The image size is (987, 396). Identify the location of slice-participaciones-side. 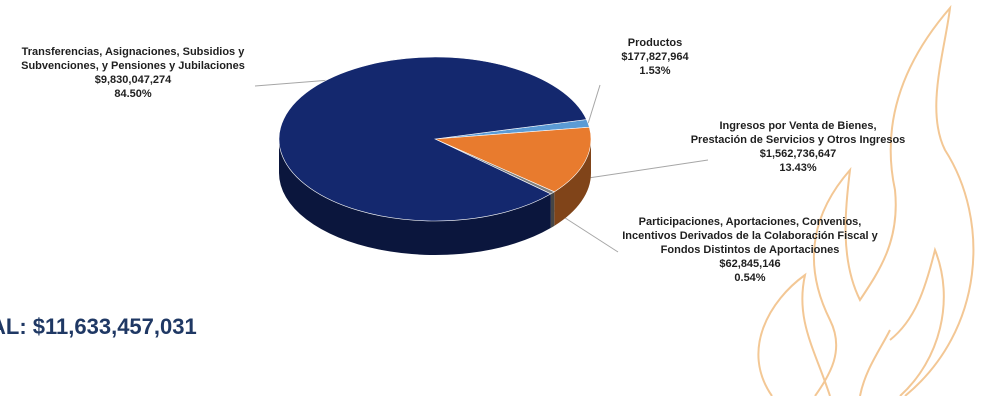
(552, 209).